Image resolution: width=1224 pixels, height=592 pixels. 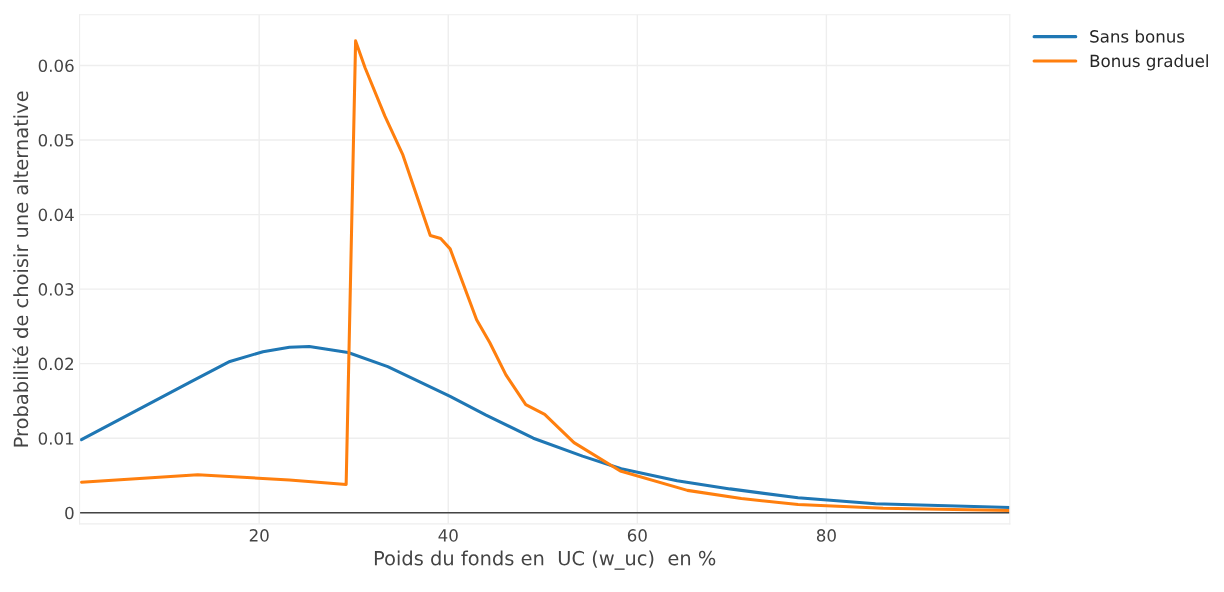 I want to click on y-tick-label: 0, so click(x=69, y=513).